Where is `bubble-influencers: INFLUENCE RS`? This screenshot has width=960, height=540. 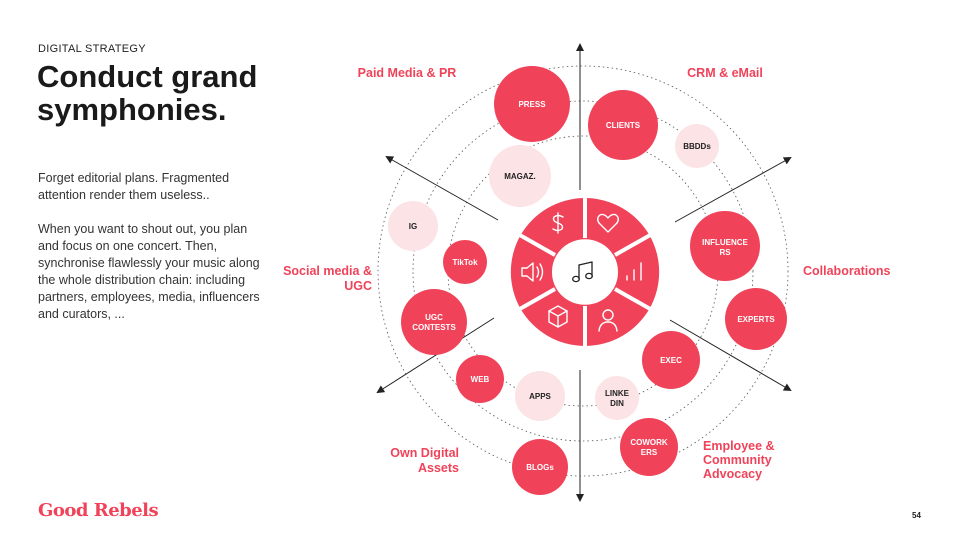
bubble-influencers: INFLUENCE RS is located at coordinates (725, 246).